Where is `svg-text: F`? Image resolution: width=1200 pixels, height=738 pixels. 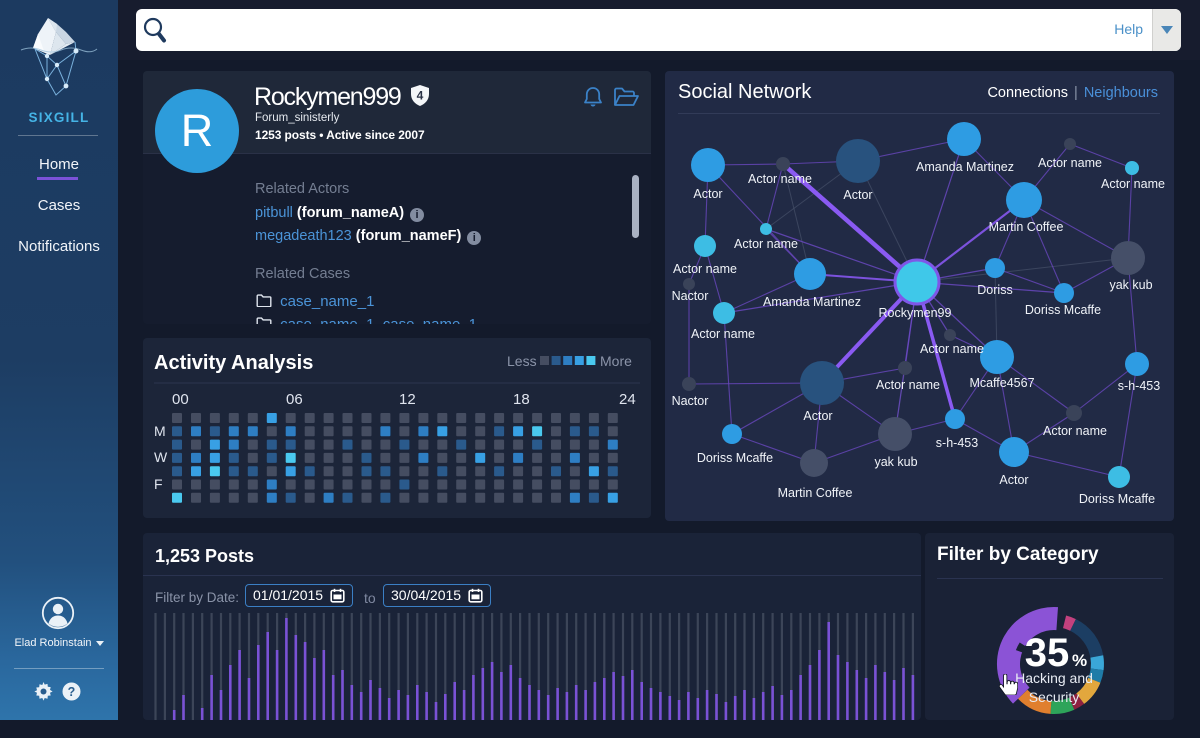
svg-text: F is located at coordinates (158, 484).